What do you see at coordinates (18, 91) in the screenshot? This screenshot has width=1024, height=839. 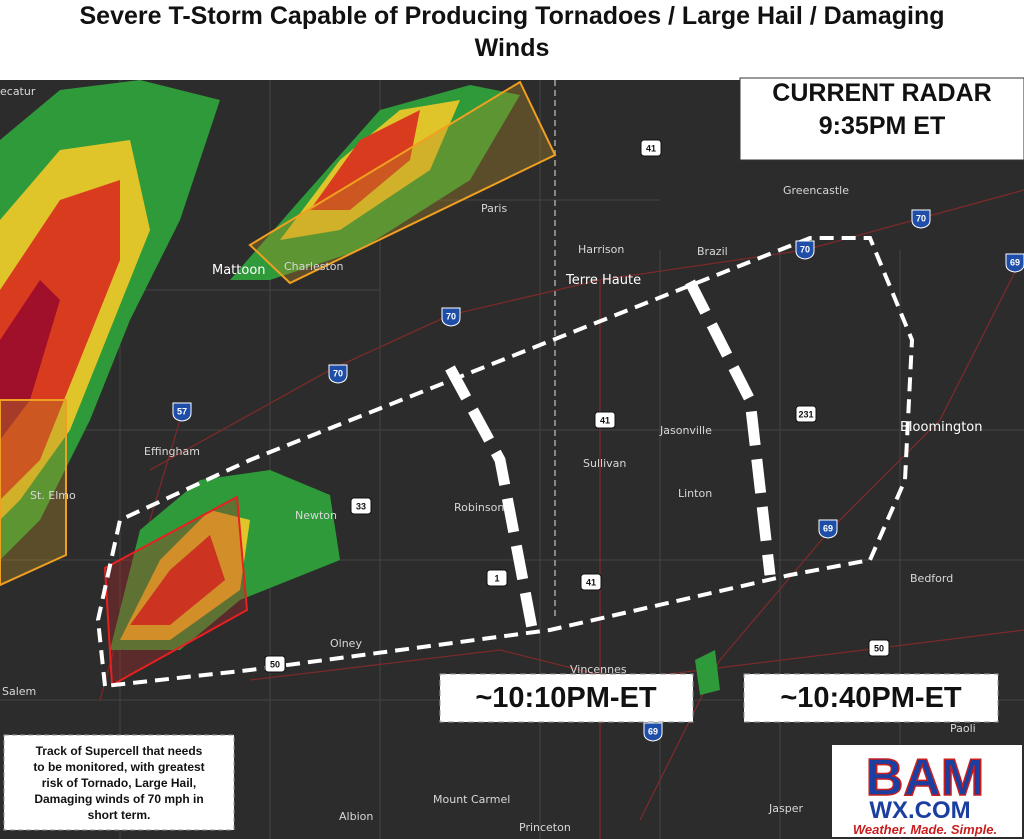 I see `place-label: ecatur` at bounding box center [18, 91].